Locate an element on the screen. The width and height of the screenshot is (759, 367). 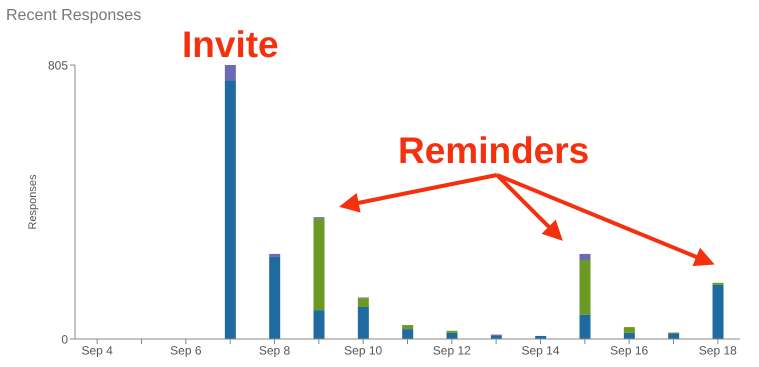
annotation: Reminders is located at coordinates (494, 150).